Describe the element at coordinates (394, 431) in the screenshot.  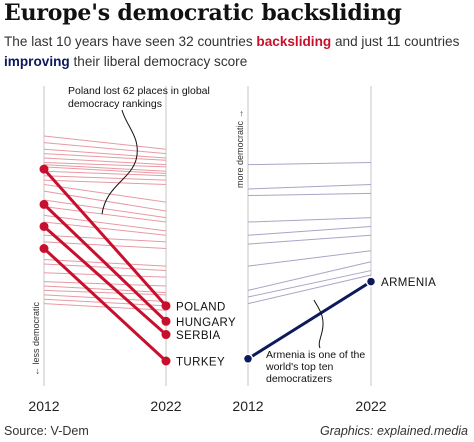
I see `credit-note: Graphics: explained.media` at that location.